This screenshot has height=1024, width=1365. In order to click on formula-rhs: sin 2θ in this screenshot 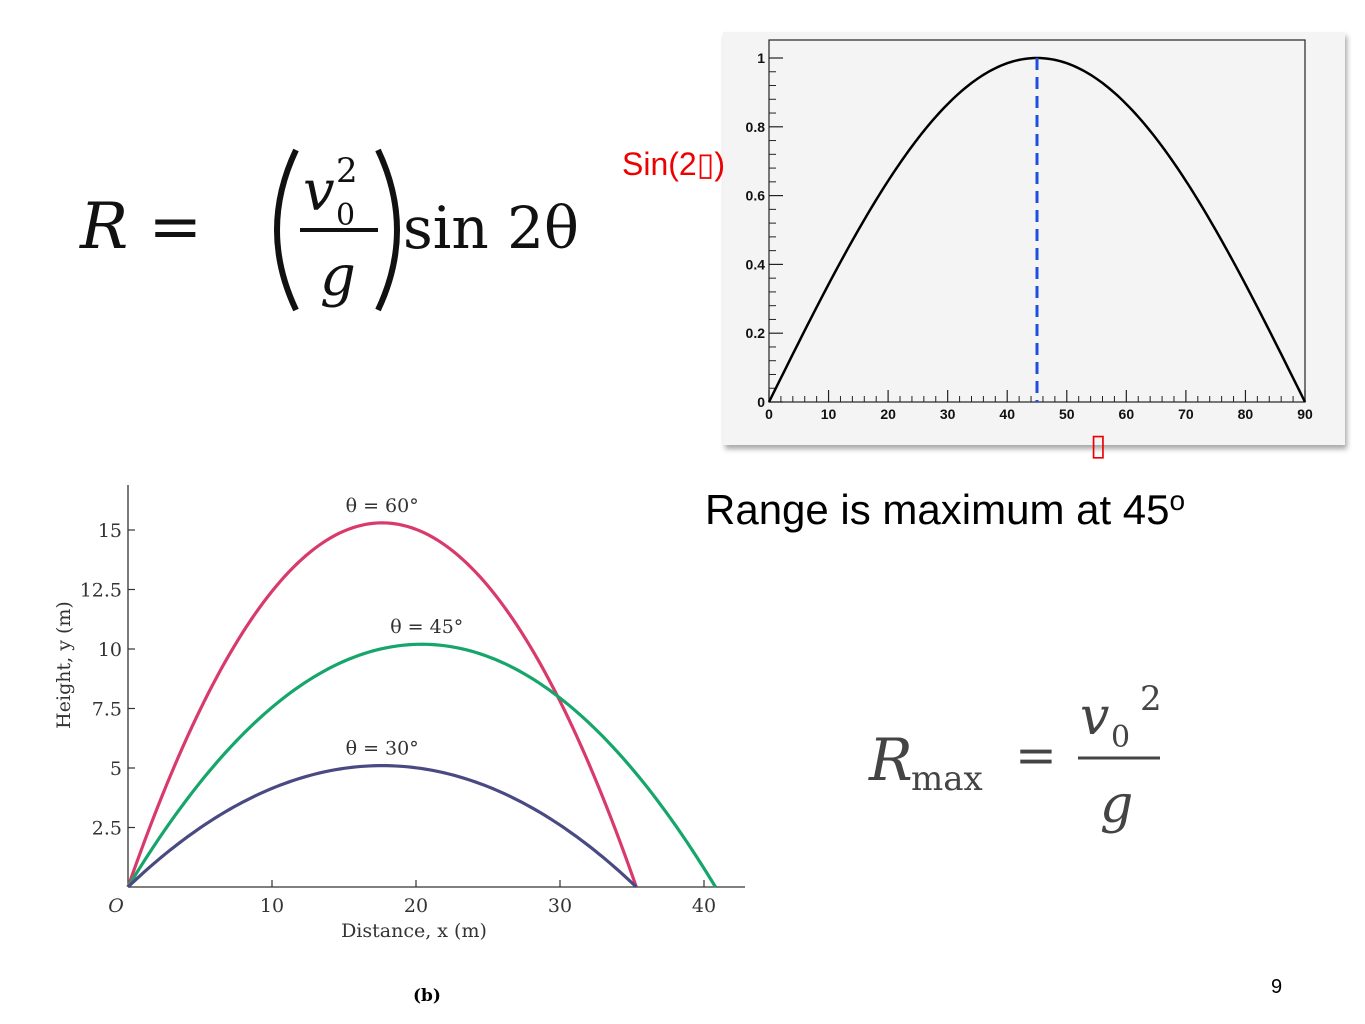, I will do `click(491, 228)`.